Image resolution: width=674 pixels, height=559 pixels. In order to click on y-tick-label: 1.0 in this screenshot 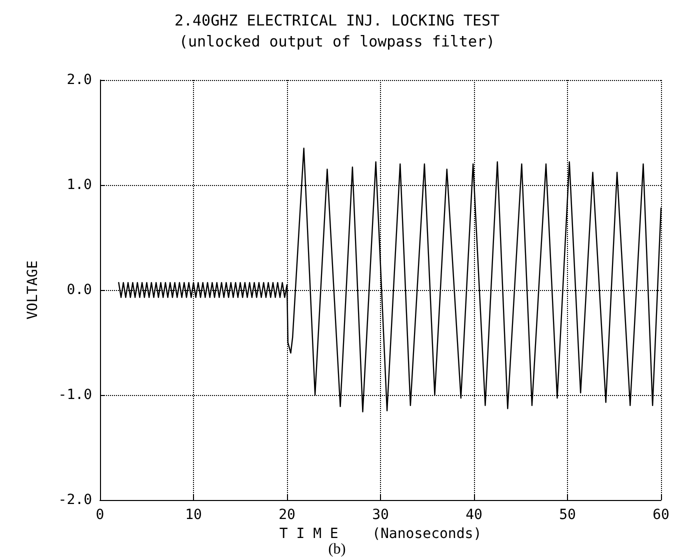, I will do `click(79, 185)`.